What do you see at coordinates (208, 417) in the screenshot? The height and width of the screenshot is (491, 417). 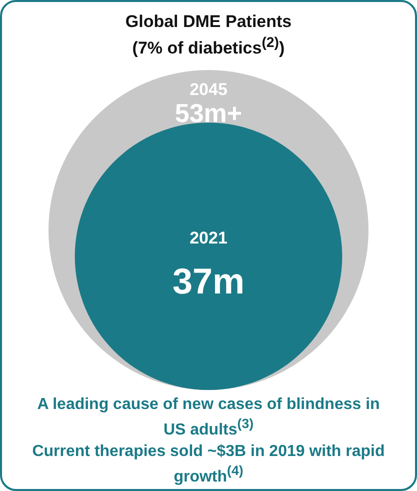 I see `text: A leading cause of new cases of blindness in US adults$^{(3)}$` at bounding box center [208, 417].